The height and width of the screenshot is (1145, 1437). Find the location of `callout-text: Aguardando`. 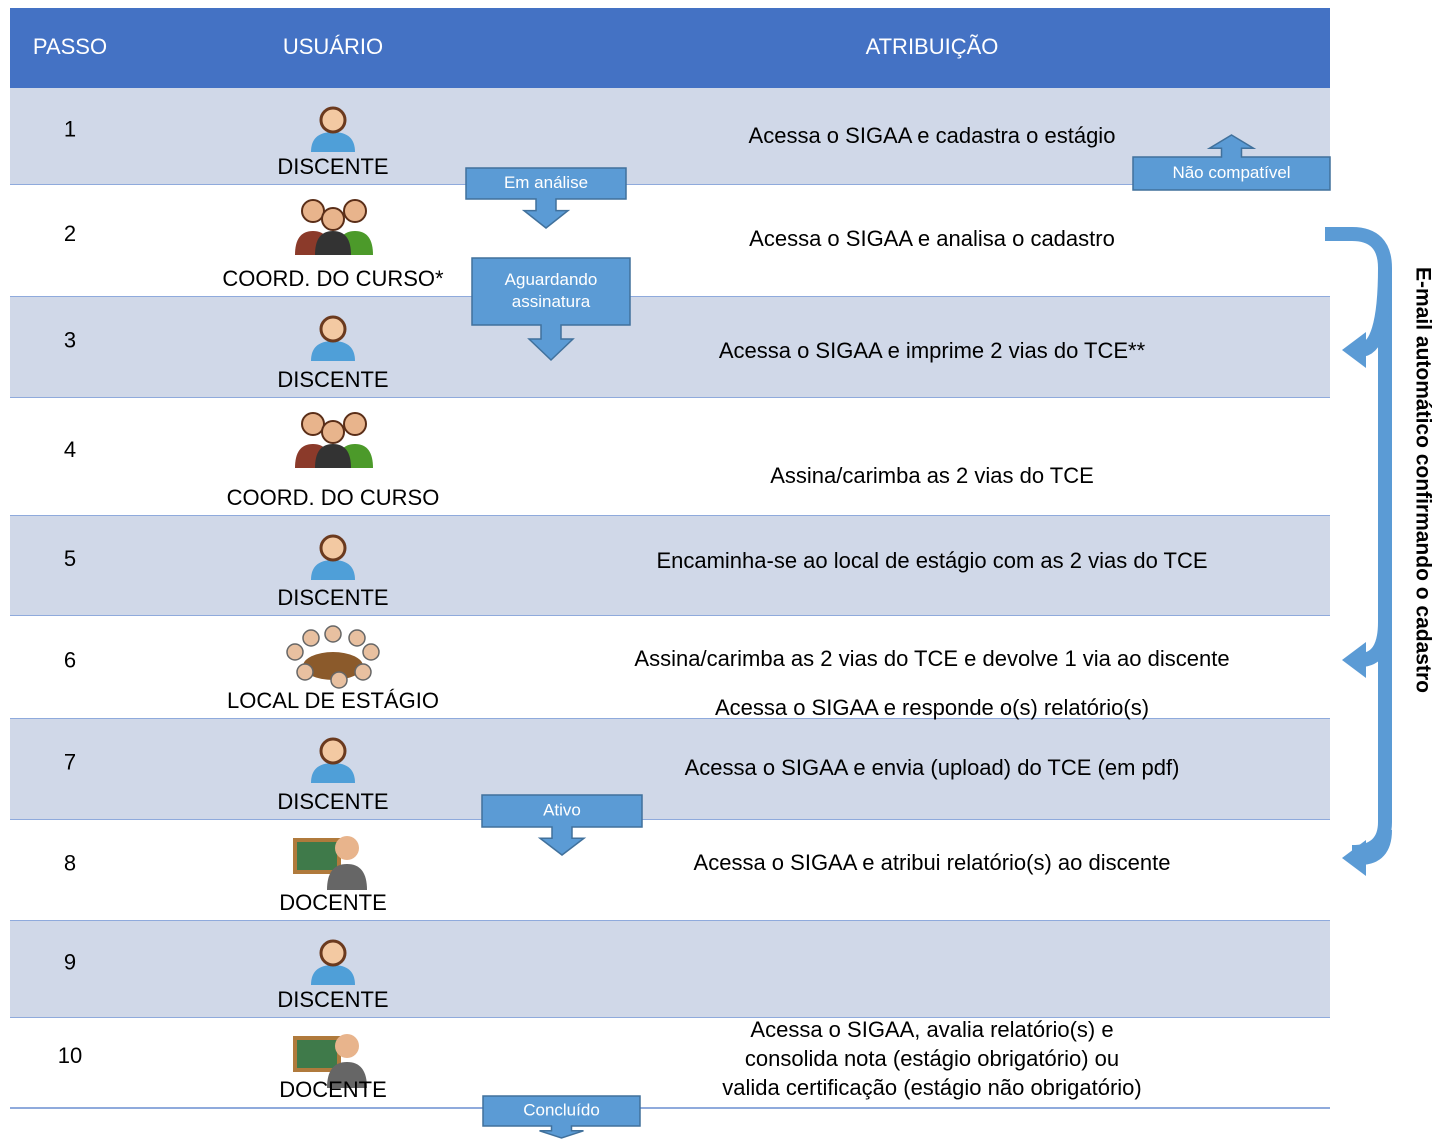

callout-text: Aguardando is located at coordinates (551, 279).